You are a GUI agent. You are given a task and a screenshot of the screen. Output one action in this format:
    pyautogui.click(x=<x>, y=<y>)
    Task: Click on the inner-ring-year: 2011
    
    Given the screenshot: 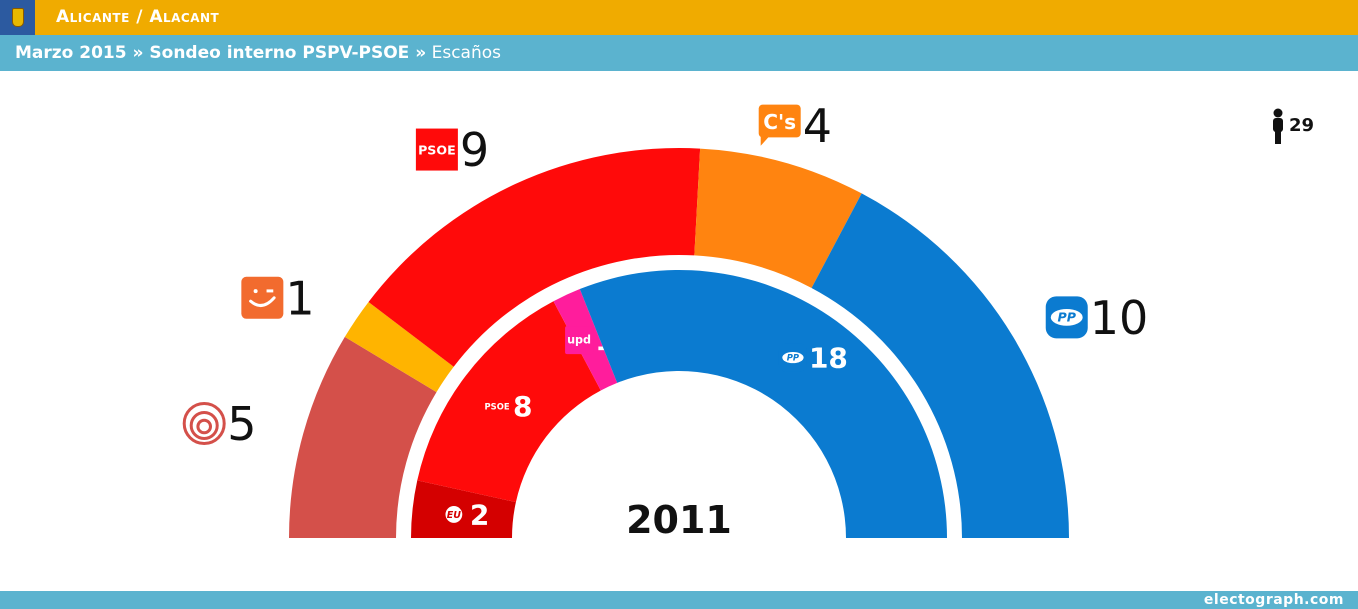 What is the action you would take?
    pyautogui.click(x=679, y=520)
    